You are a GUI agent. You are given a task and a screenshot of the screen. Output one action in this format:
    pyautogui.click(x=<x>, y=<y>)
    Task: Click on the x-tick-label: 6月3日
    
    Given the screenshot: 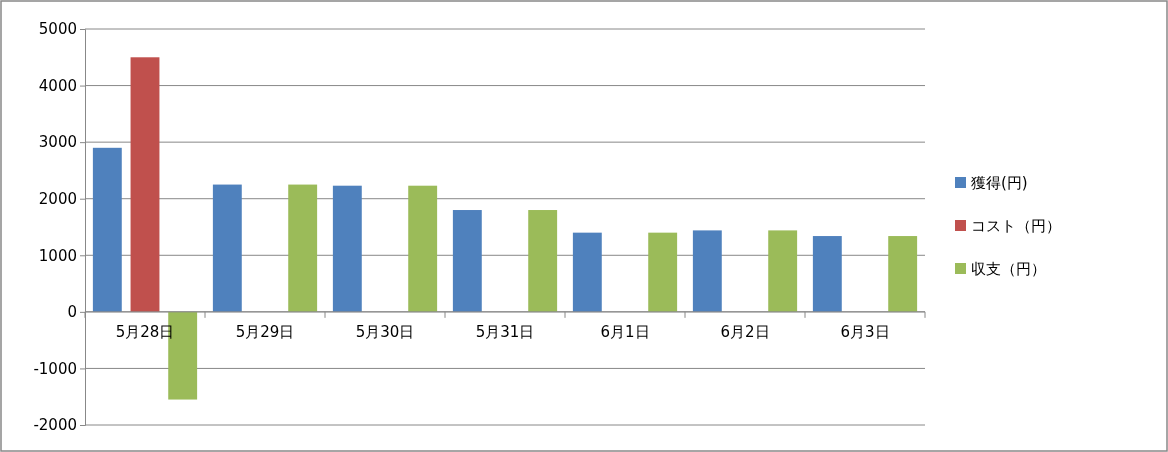 What is the action you would take?
    pyautogui.click(x=865, y=331)
    